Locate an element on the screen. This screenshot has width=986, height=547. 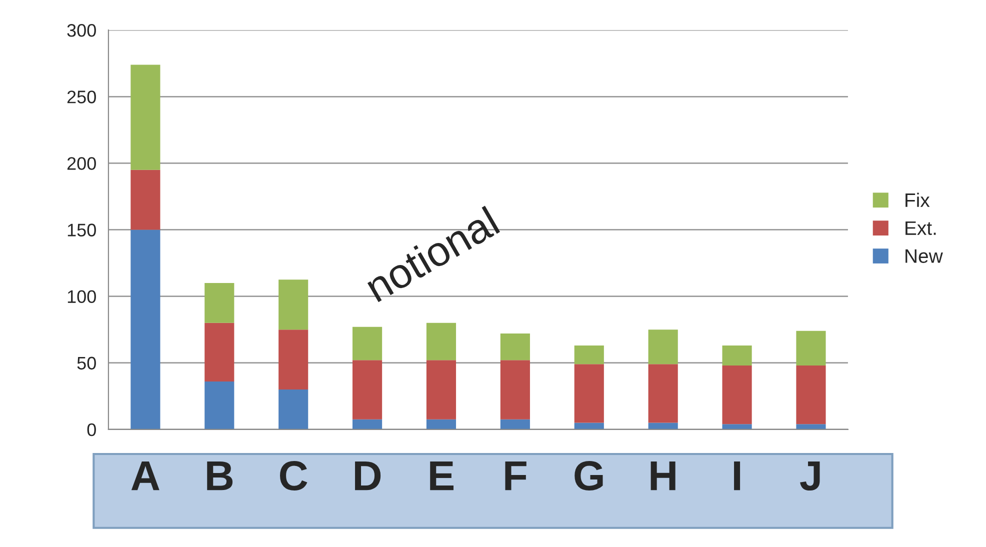
x-tick-label: A is located at coordinates (145, 475).